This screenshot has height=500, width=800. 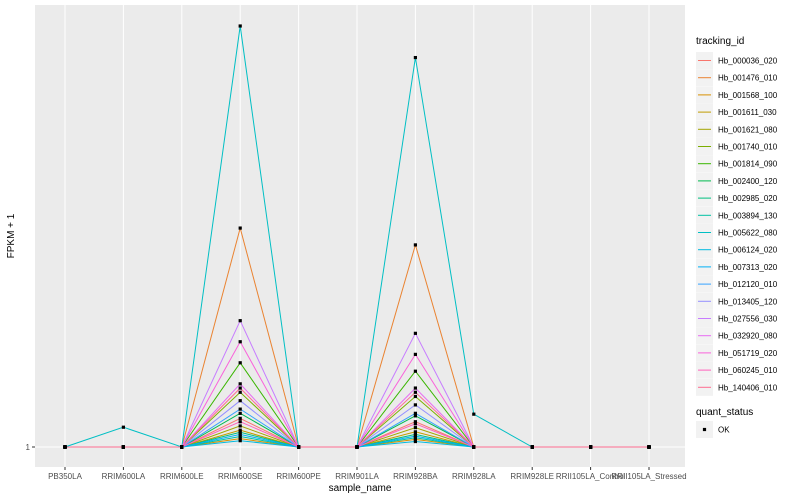 I want to click on legend-label: Hb_001611_030, so click(x=747, y=112).